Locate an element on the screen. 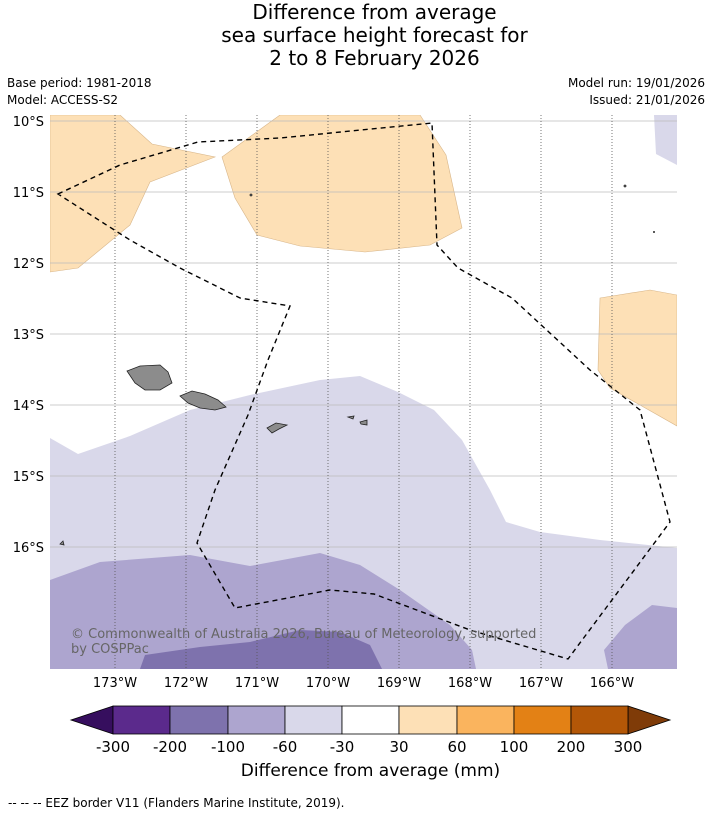 Image resolution: width=713 pixels, height=816 pixels. lat-labels: 10°S 11°S 12°S 13°S 14°S 15°S 16°S is located at coordinates (28, 335).